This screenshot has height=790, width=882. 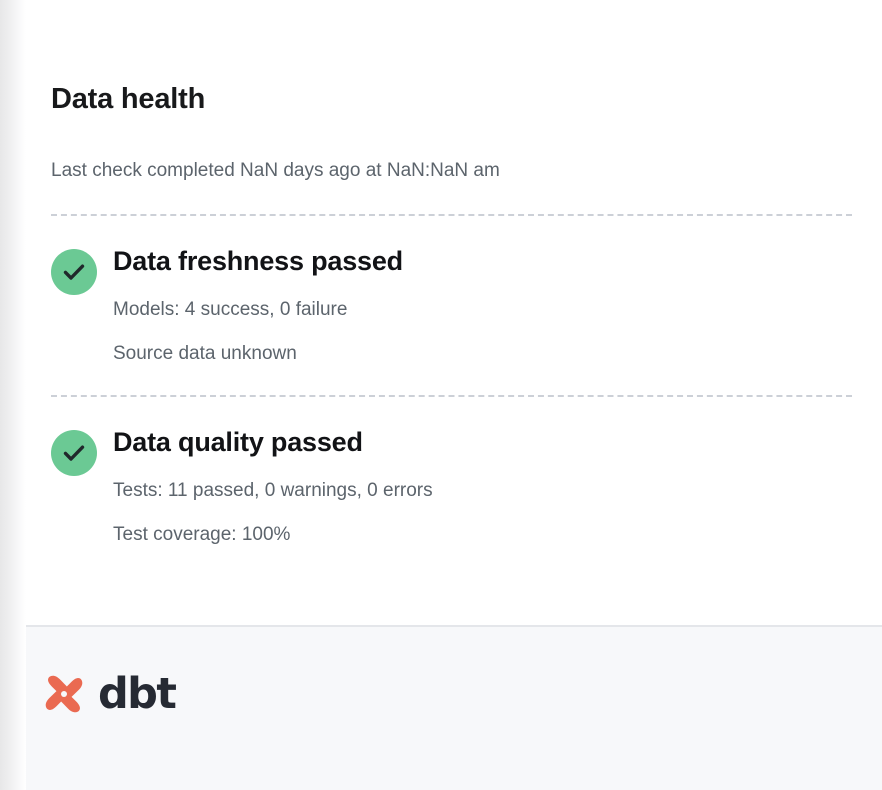 What do you see at coordinates (202, 534) in the screenshot?
I see `status-detail-test-coverage: Test coverage: 100%` at bounding box center [202, 534].